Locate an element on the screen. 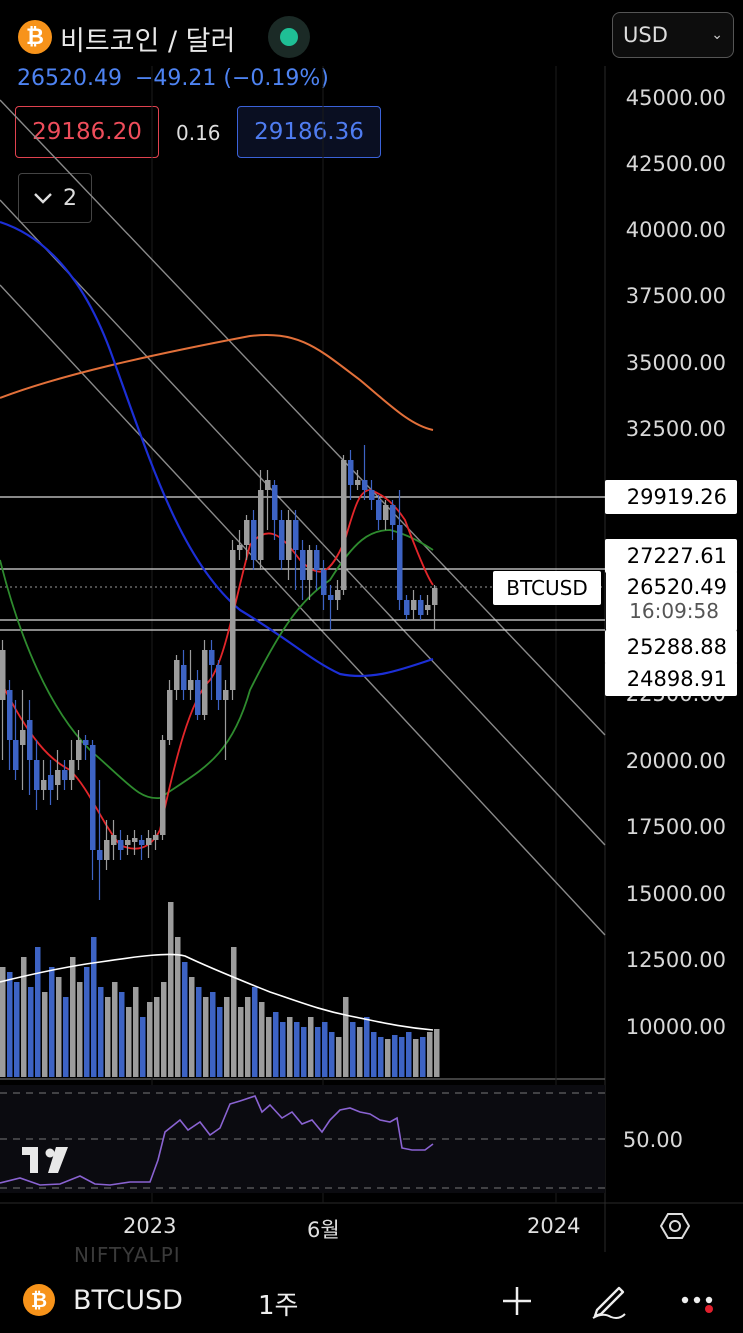  bottom-toolbar: ₿ BTCUSD 1주 is located at coordinates (371, 1300).